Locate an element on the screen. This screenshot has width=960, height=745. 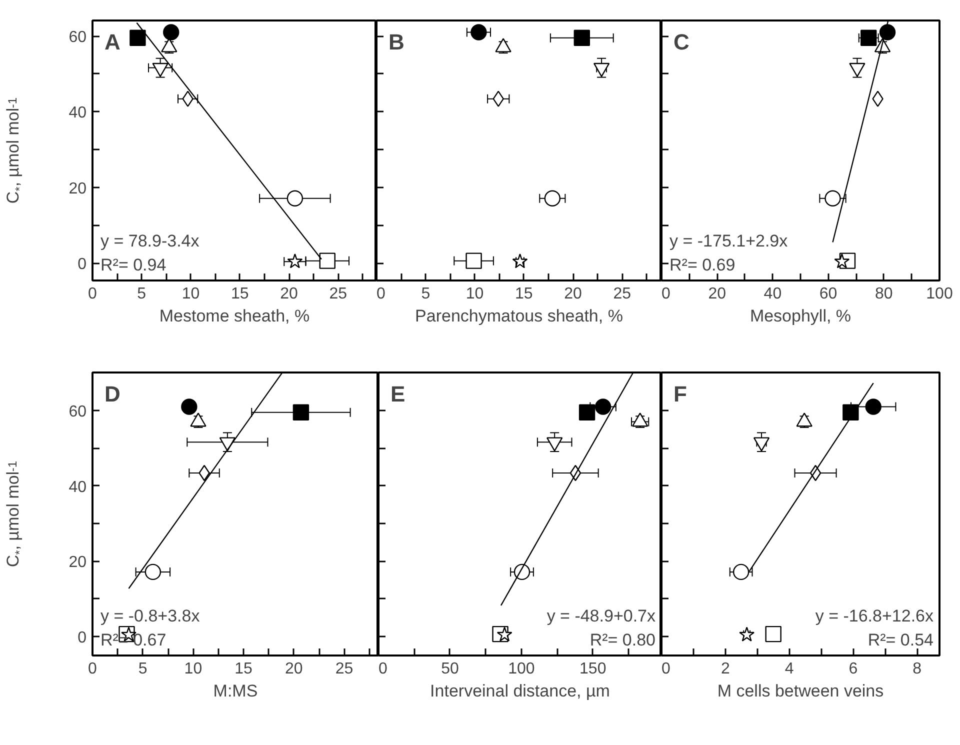
x-tick-label: 80 is located at coordinates (884, 294).